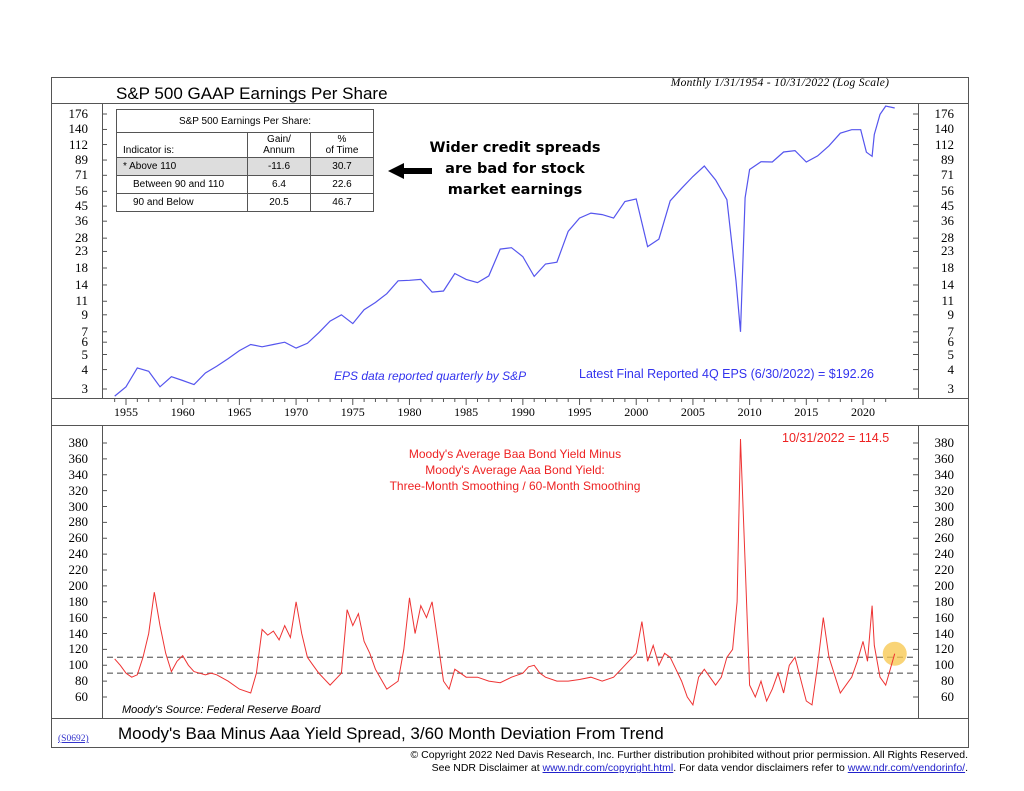 This screenshot has width=1024, height=791. What do you see at coordinates (410, 171) in the screenshot?
I see `left-arrow-icon` at bounding box center [410, 171].